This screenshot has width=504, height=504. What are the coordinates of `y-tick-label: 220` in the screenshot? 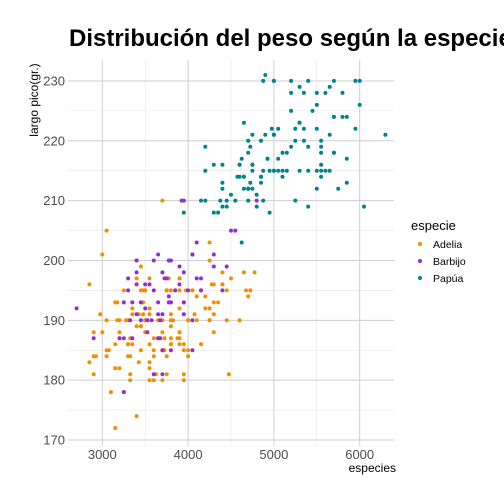 It's located at (54, 140).